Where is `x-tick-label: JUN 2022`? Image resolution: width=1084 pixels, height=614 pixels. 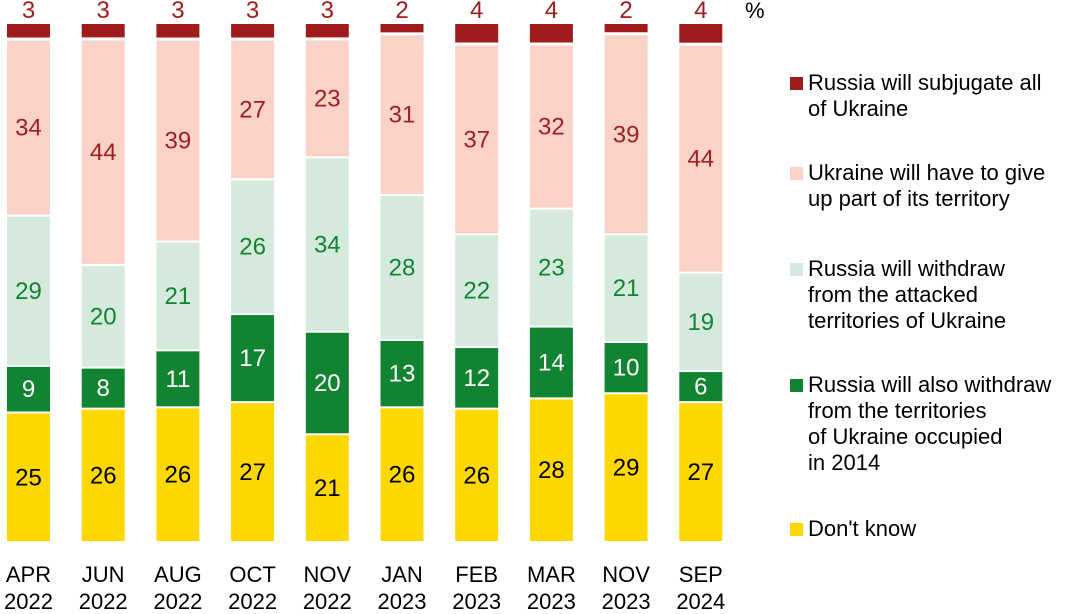 x-tick-label: JUN 2022 is located at coordinates (103, 588).